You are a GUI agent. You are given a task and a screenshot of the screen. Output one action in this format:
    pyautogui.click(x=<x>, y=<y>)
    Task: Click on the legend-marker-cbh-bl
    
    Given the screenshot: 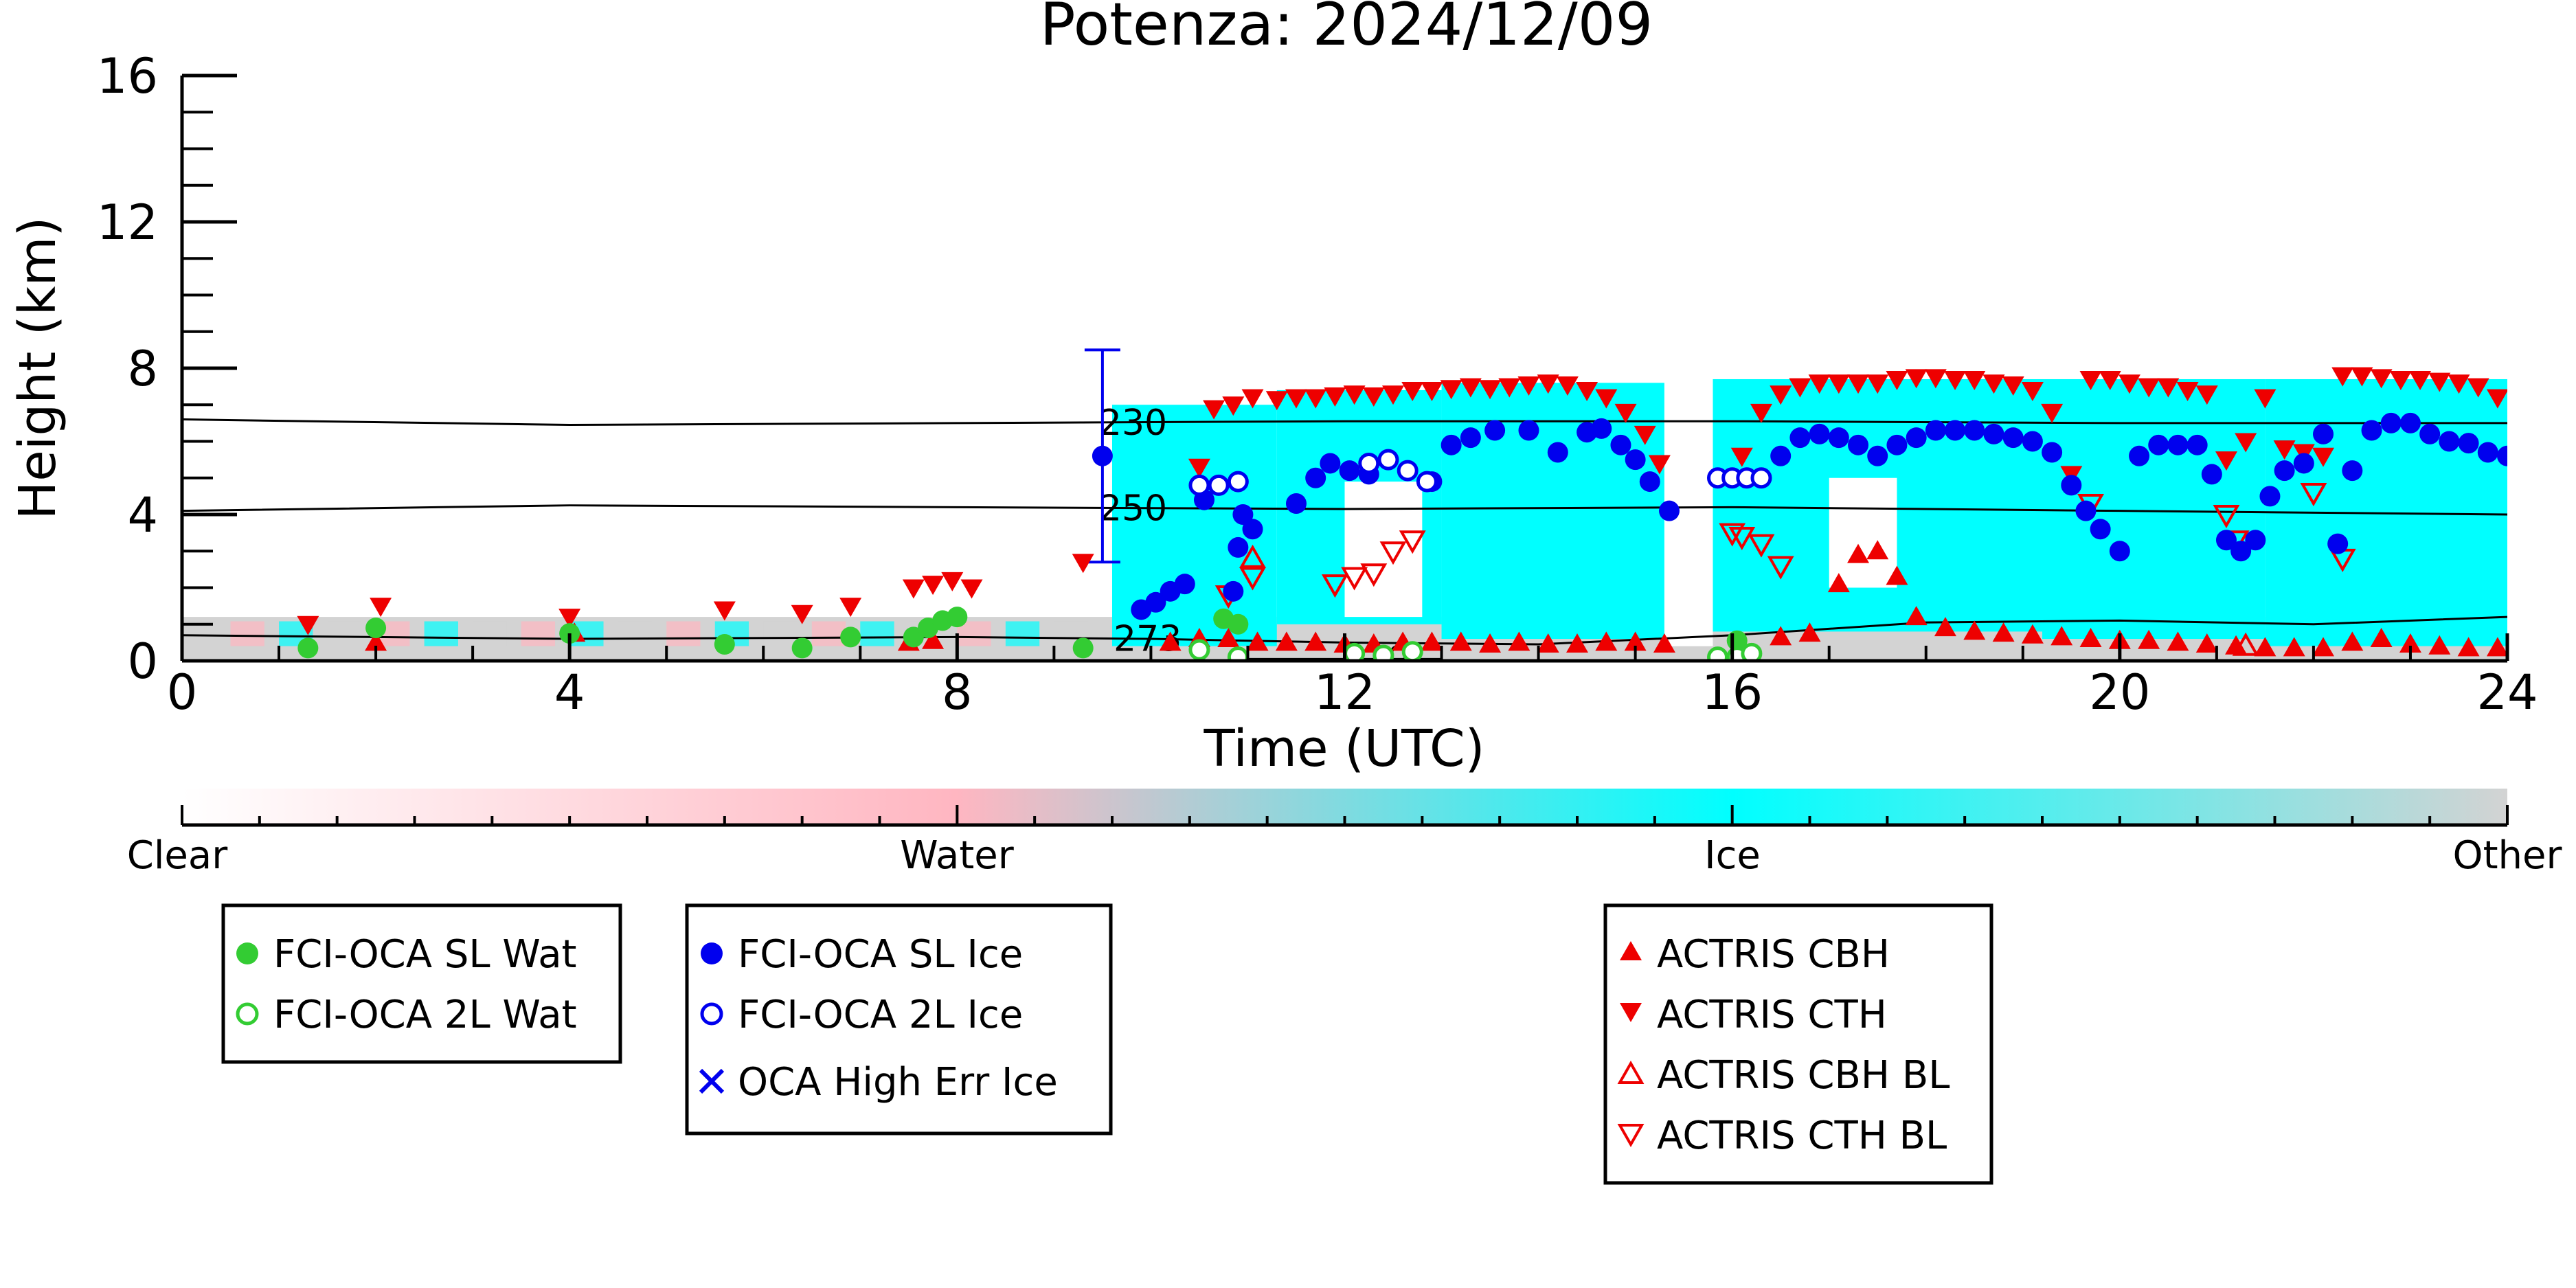 What is the action you would take?
    pyautogui.click(x=1631, y=1072)
    